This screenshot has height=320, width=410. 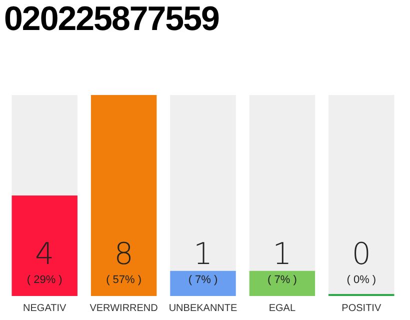 I want to click on x-tick-label: EGAL, so click(x=282, y=308).